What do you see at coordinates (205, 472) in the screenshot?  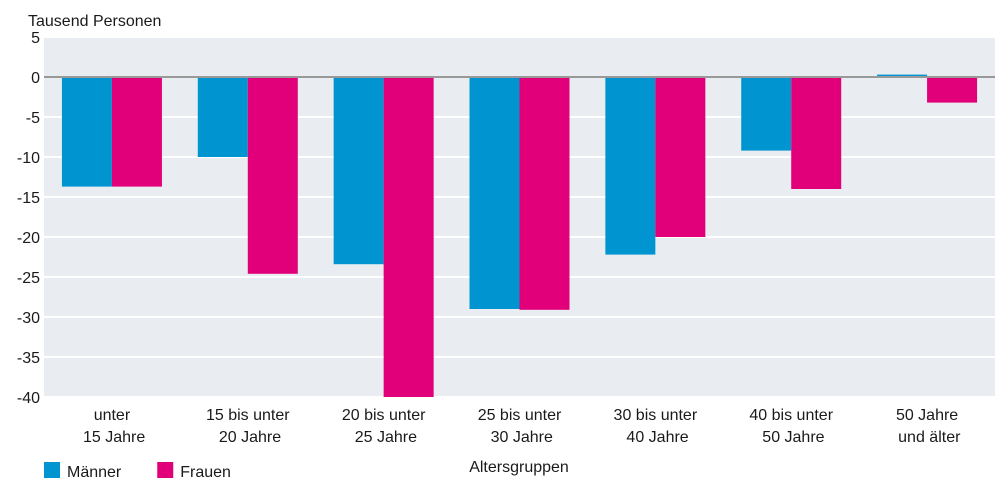 I see `legend-label: Frauen` at bounding box center [205, 472].